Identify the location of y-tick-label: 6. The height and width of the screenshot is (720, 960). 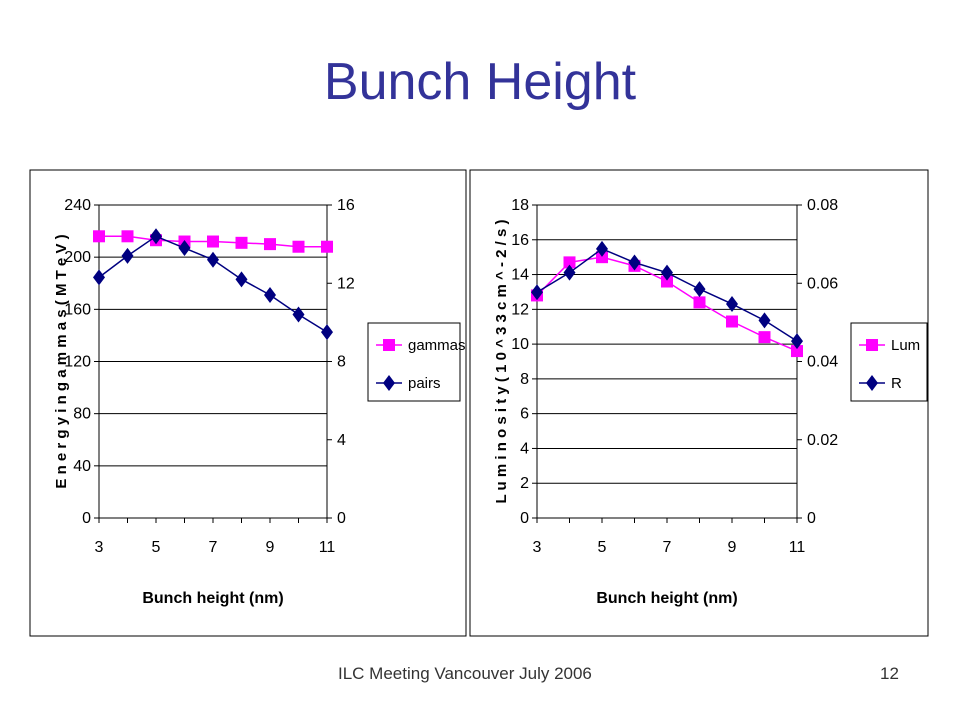
(524, 414).